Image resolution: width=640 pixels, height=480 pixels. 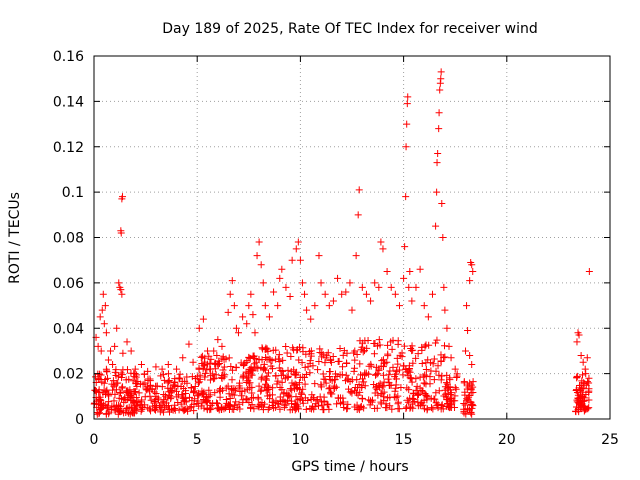 I want to click on x-axis-title: GPS time / hours, so click(x=349, y=467).